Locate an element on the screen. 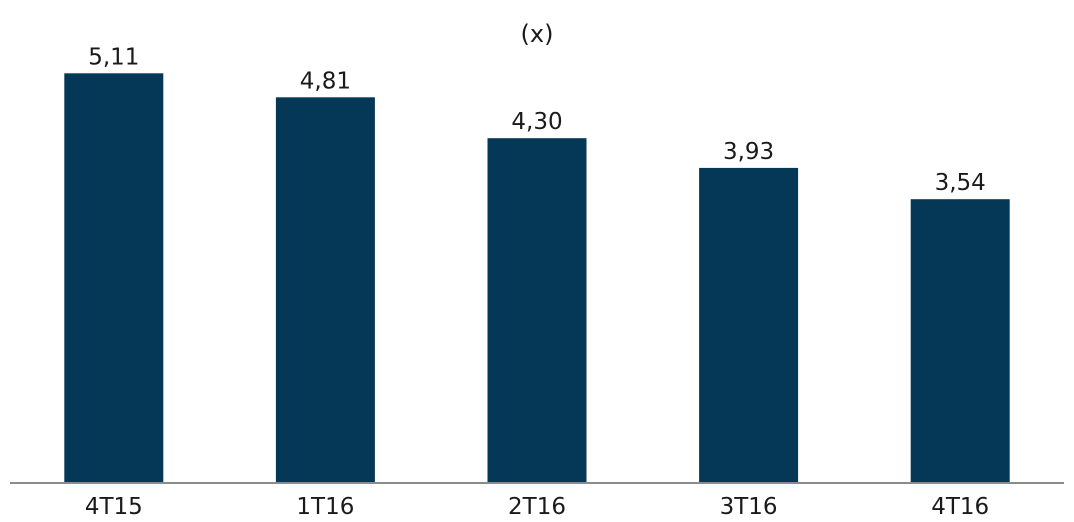 The image size is (1074, 522). value-label-4T15: 5,11 is located at coordinates (113, 57).